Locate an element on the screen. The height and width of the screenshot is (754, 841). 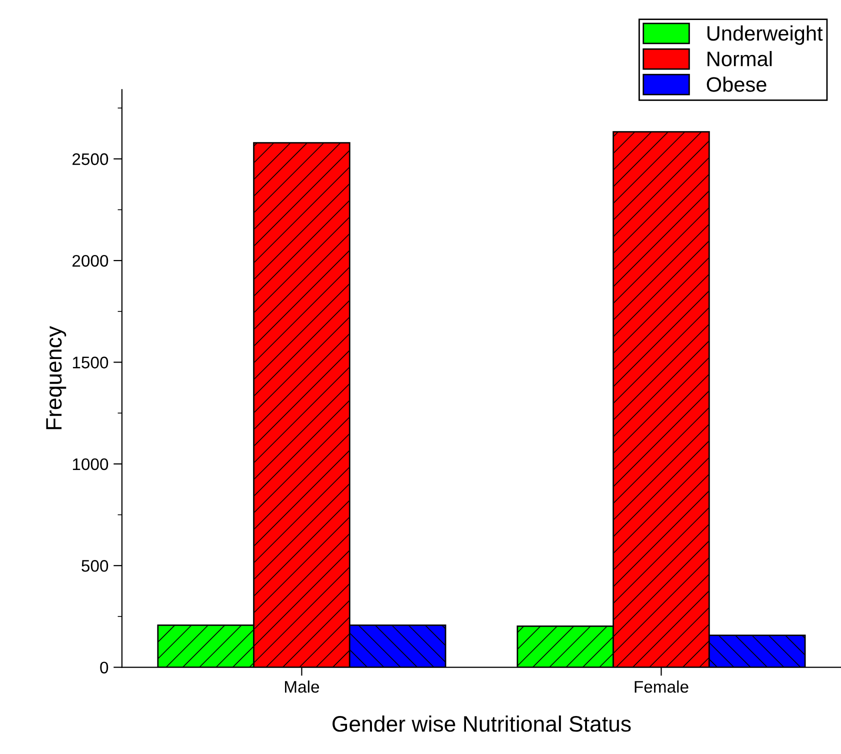
x-tick-label: Male is located at coordinates (302, 686).